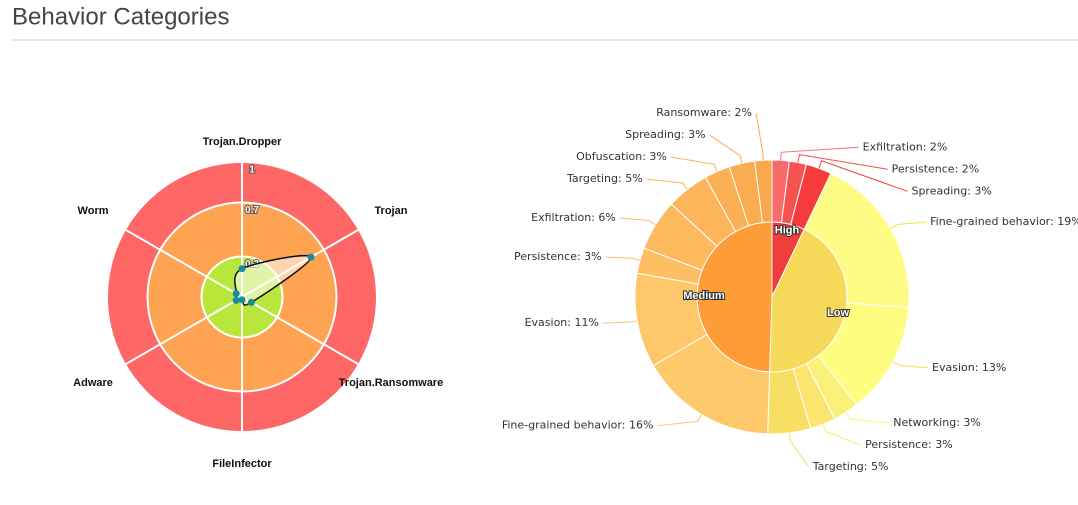 This screenshot has width=1078, height=505. Describe the element at coordinates (787, 231) in the screenshot. I see `inner-label: High` at that location.